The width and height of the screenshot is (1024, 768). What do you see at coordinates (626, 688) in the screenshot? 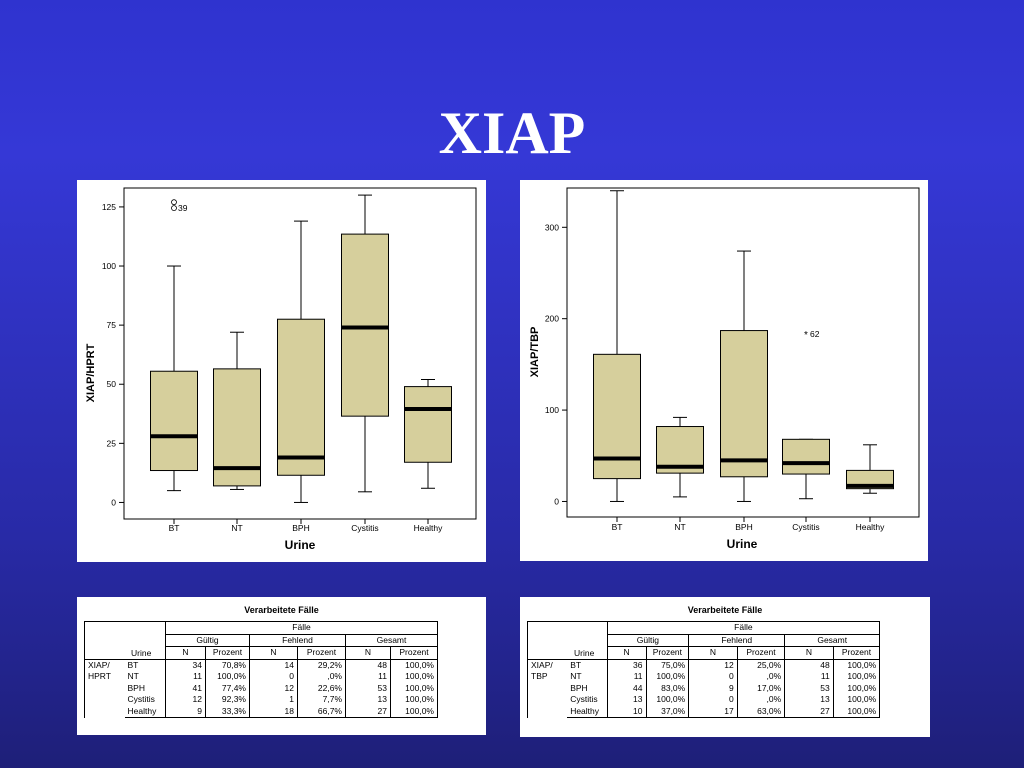
I see `table-cell: 44` at bounding box center [626, 688].